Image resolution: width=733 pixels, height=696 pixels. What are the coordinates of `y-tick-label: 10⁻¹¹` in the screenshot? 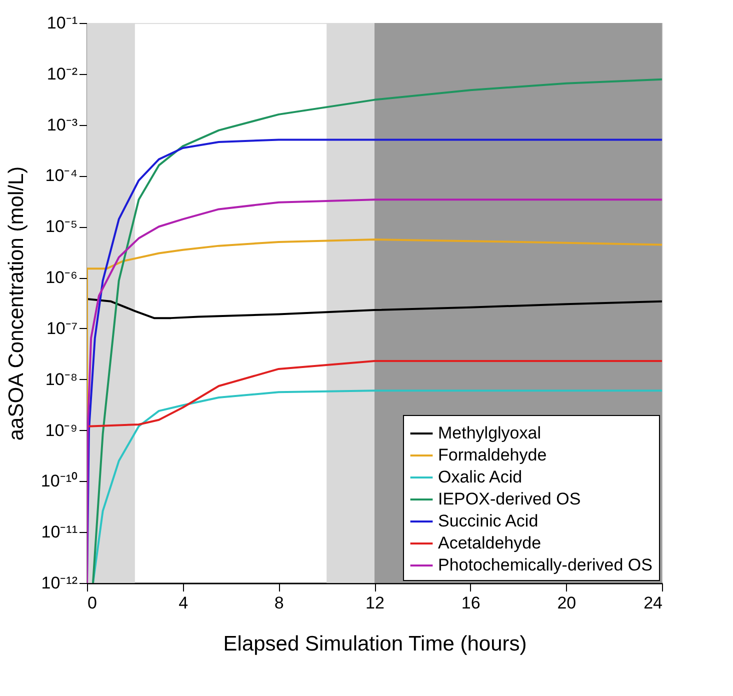 It's located at (59, 532).